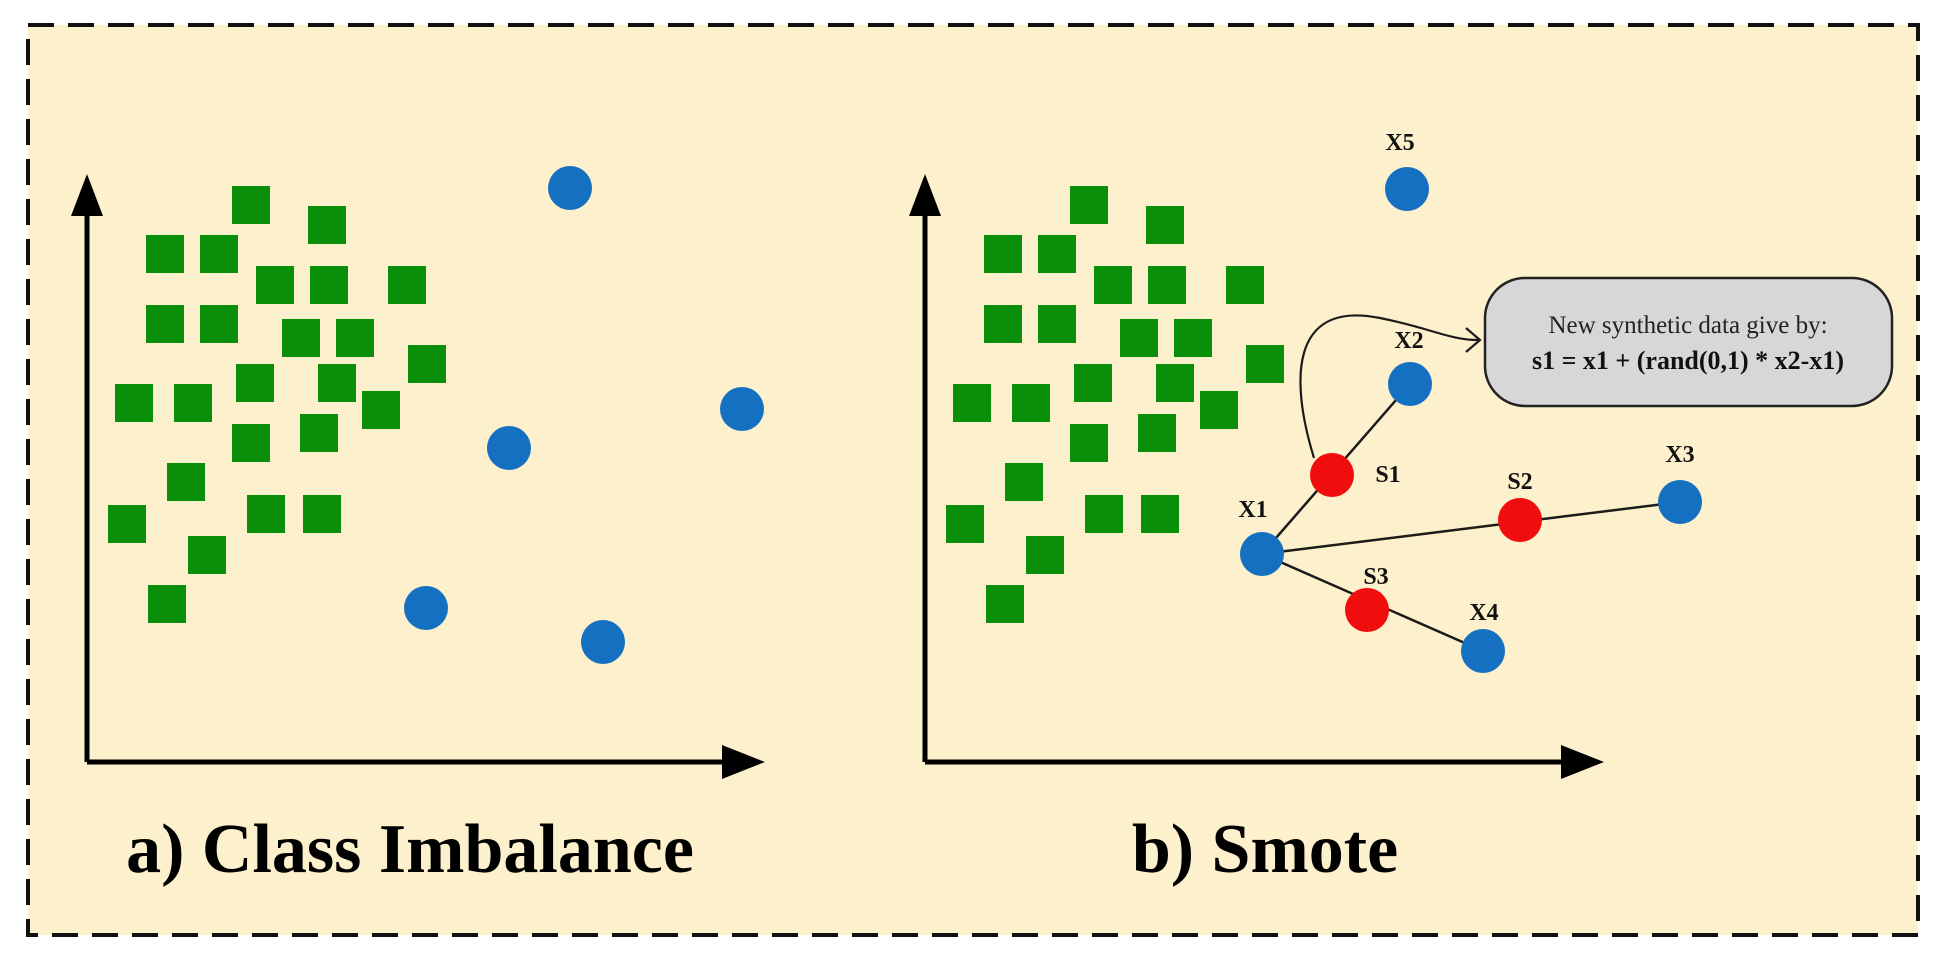 This screenshot has height=960, width=1946. What do you see at coordinates (1680, 502) in the screenshot?
I see `minority-point-x3` at bounding box center [1680, 502].